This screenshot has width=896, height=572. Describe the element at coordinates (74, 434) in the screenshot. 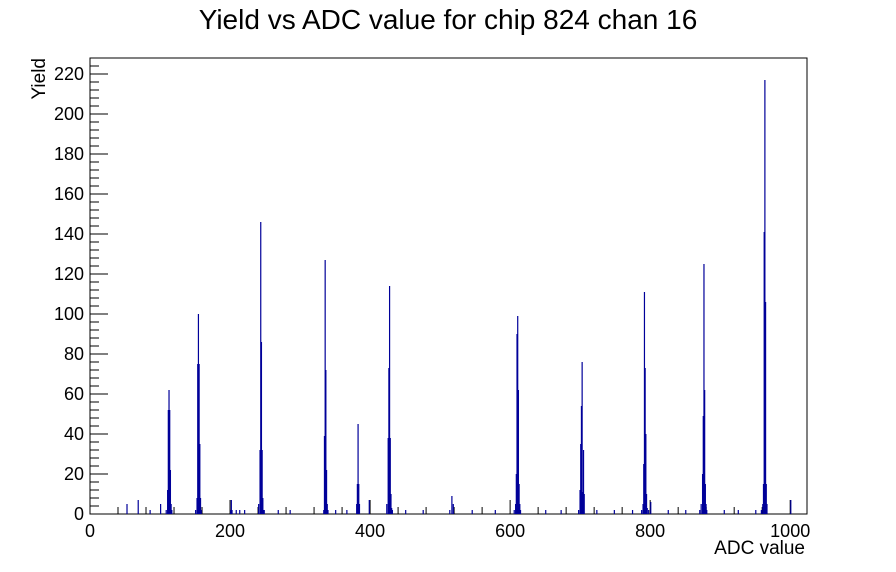

I see `y-tick-label: 40` at that location.